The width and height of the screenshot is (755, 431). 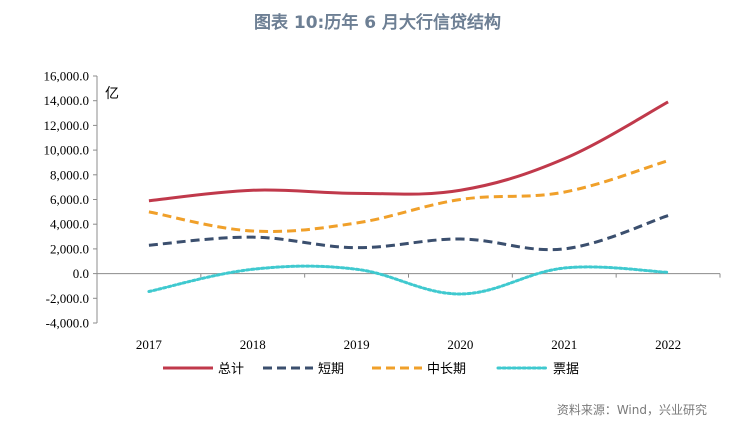 What do you see at coordinates (253, 344) in the screenshot?
I see `x-tick-label: 2018` at bounding box center [253, 344].